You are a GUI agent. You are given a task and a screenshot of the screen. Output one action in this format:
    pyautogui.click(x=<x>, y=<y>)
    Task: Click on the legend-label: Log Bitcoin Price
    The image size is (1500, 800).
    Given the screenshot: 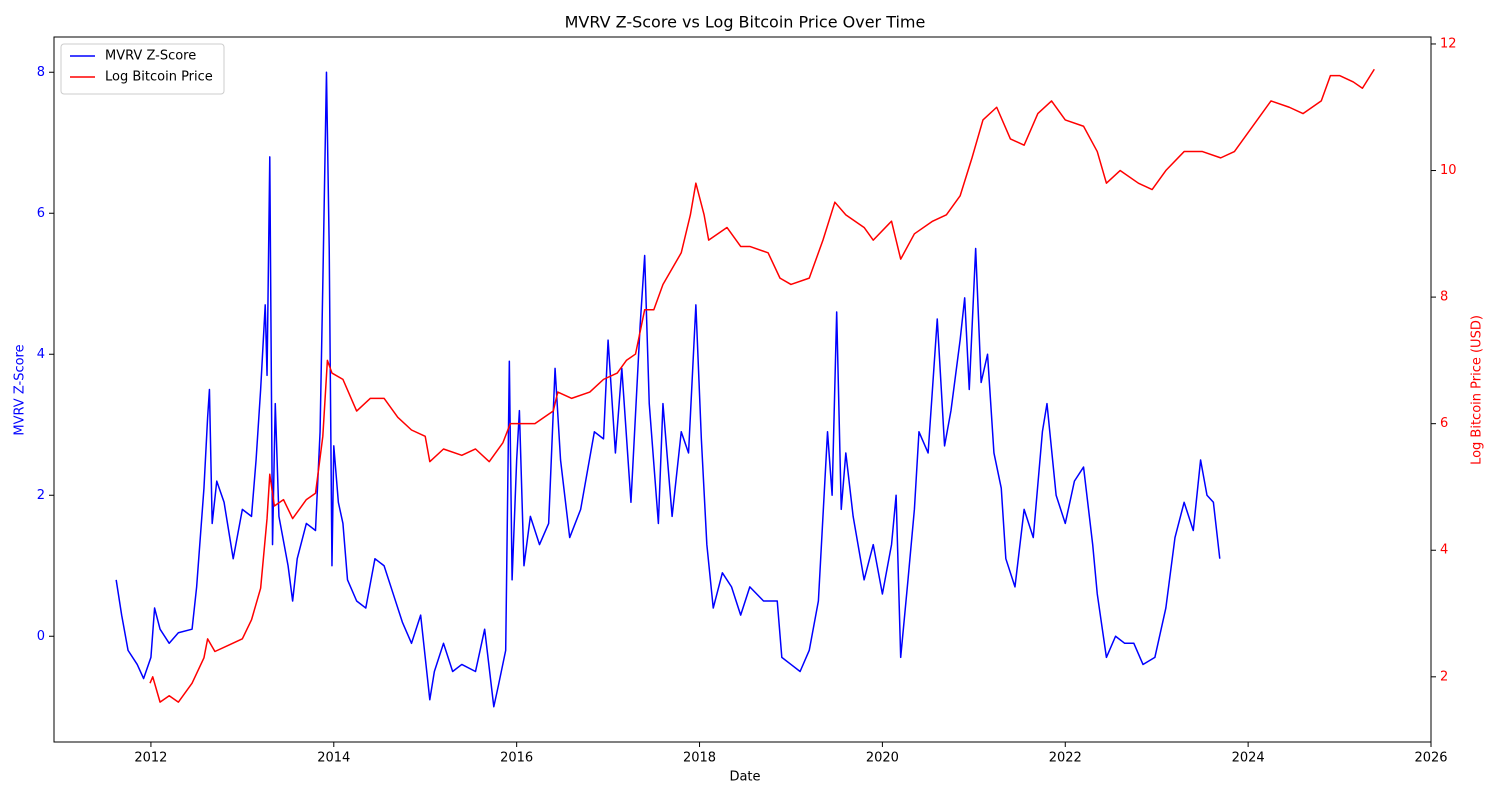 What is the action you would take?
    pyautogui.click(x=159, y=77)
    